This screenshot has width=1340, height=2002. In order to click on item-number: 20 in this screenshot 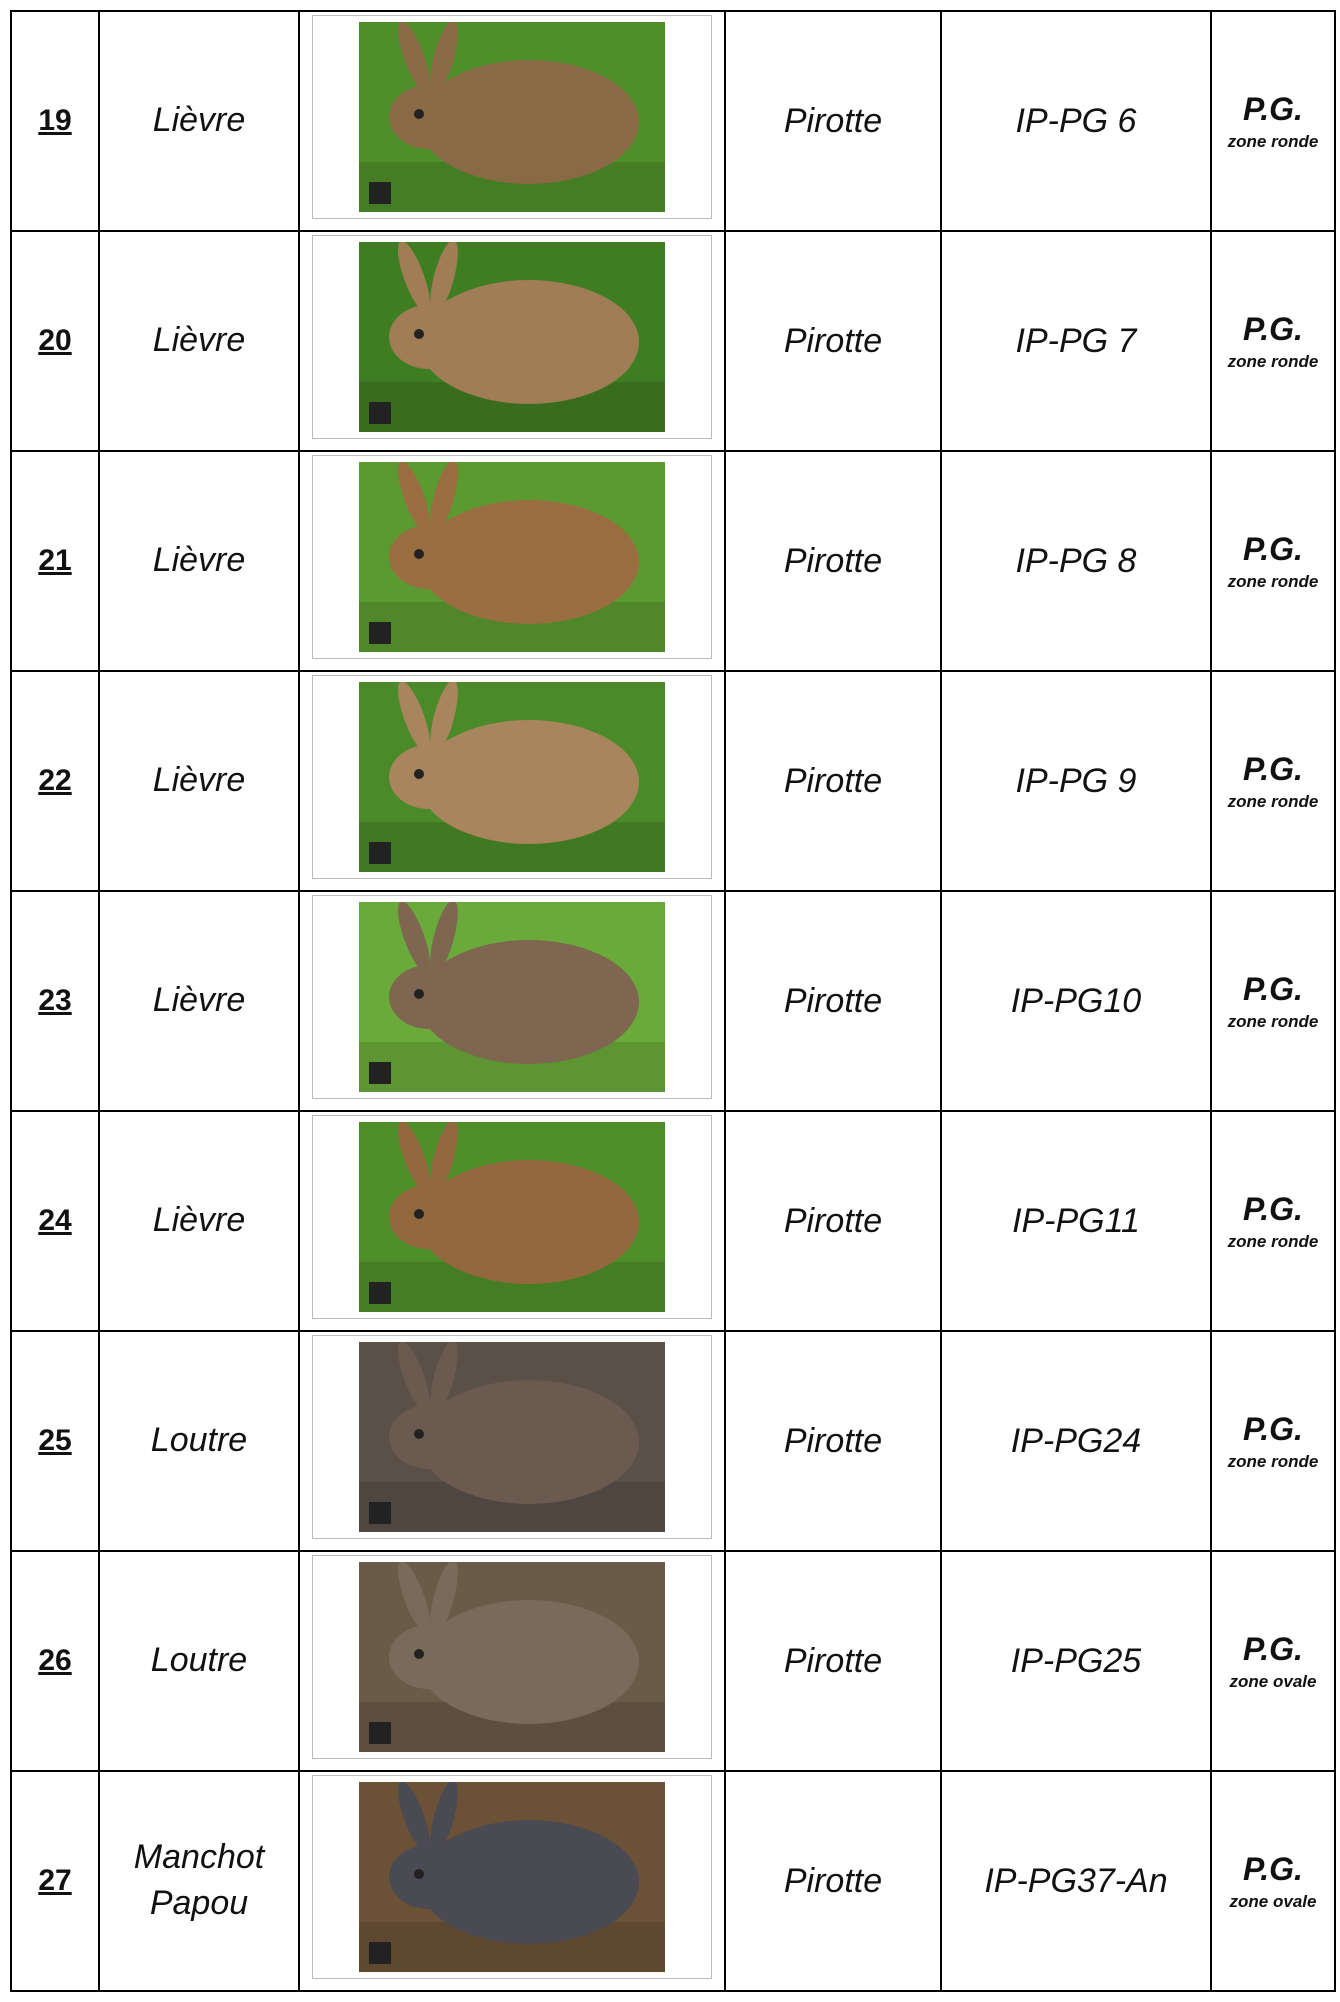, I will do `click(55, 341)`.